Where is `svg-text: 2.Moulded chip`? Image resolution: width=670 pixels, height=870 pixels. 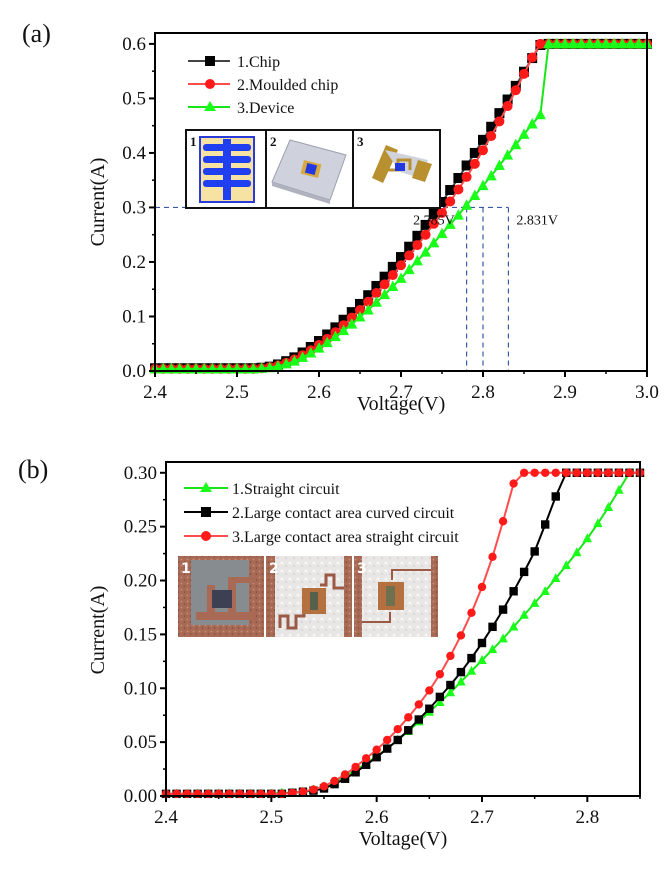
svg-text: 2.Moulded chip is located at coordinates (287, 85).